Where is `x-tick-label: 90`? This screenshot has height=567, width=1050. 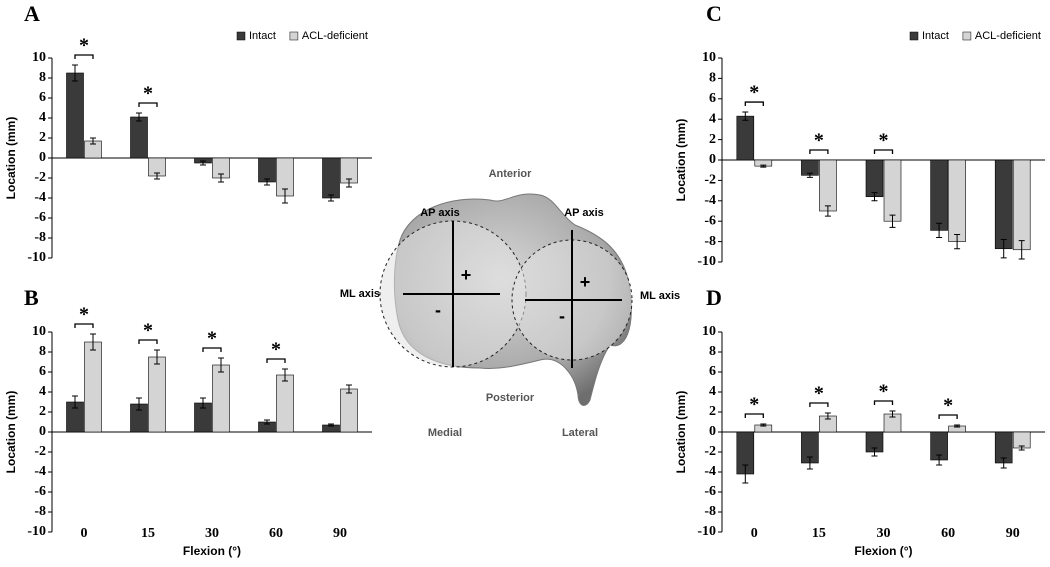 x-tick-label: 90 is located at coordinates (1013, 533).